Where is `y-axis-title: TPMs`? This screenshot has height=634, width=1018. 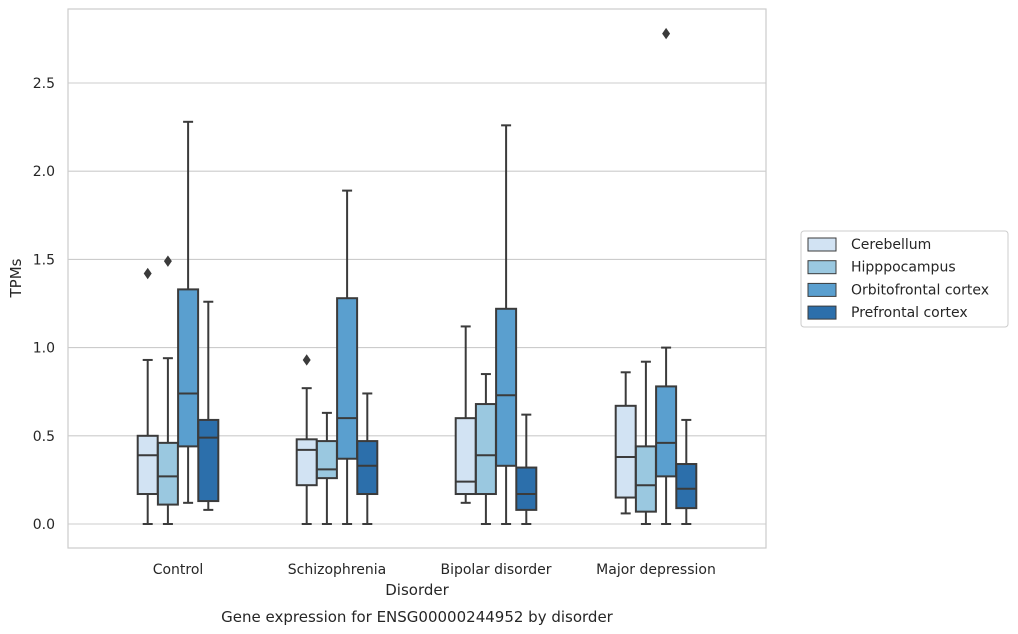 y-axis-title: TPMs is located at coordinates (16, 278).